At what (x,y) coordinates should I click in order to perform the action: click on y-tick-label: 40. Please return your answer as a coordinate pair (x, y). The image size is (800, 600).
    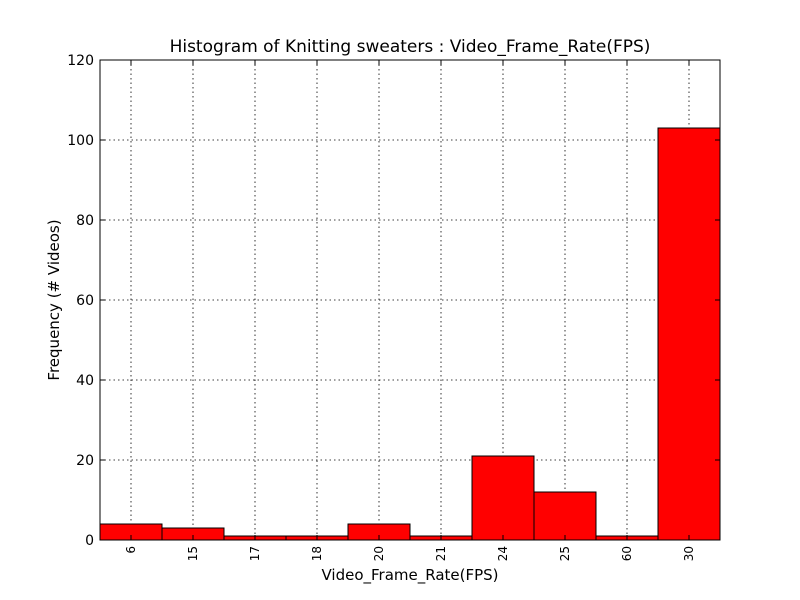
    Looking at the image, I should click on (85, 381).